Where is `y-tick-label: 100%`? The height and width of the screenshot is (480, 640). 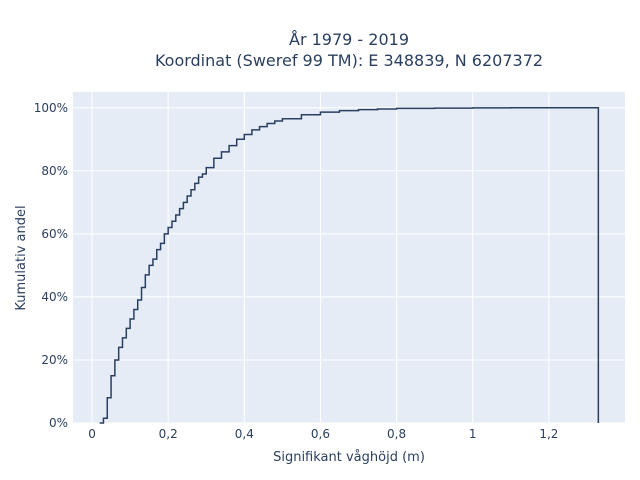 y-tick-label: 100% is located at coordinates (51, 108).